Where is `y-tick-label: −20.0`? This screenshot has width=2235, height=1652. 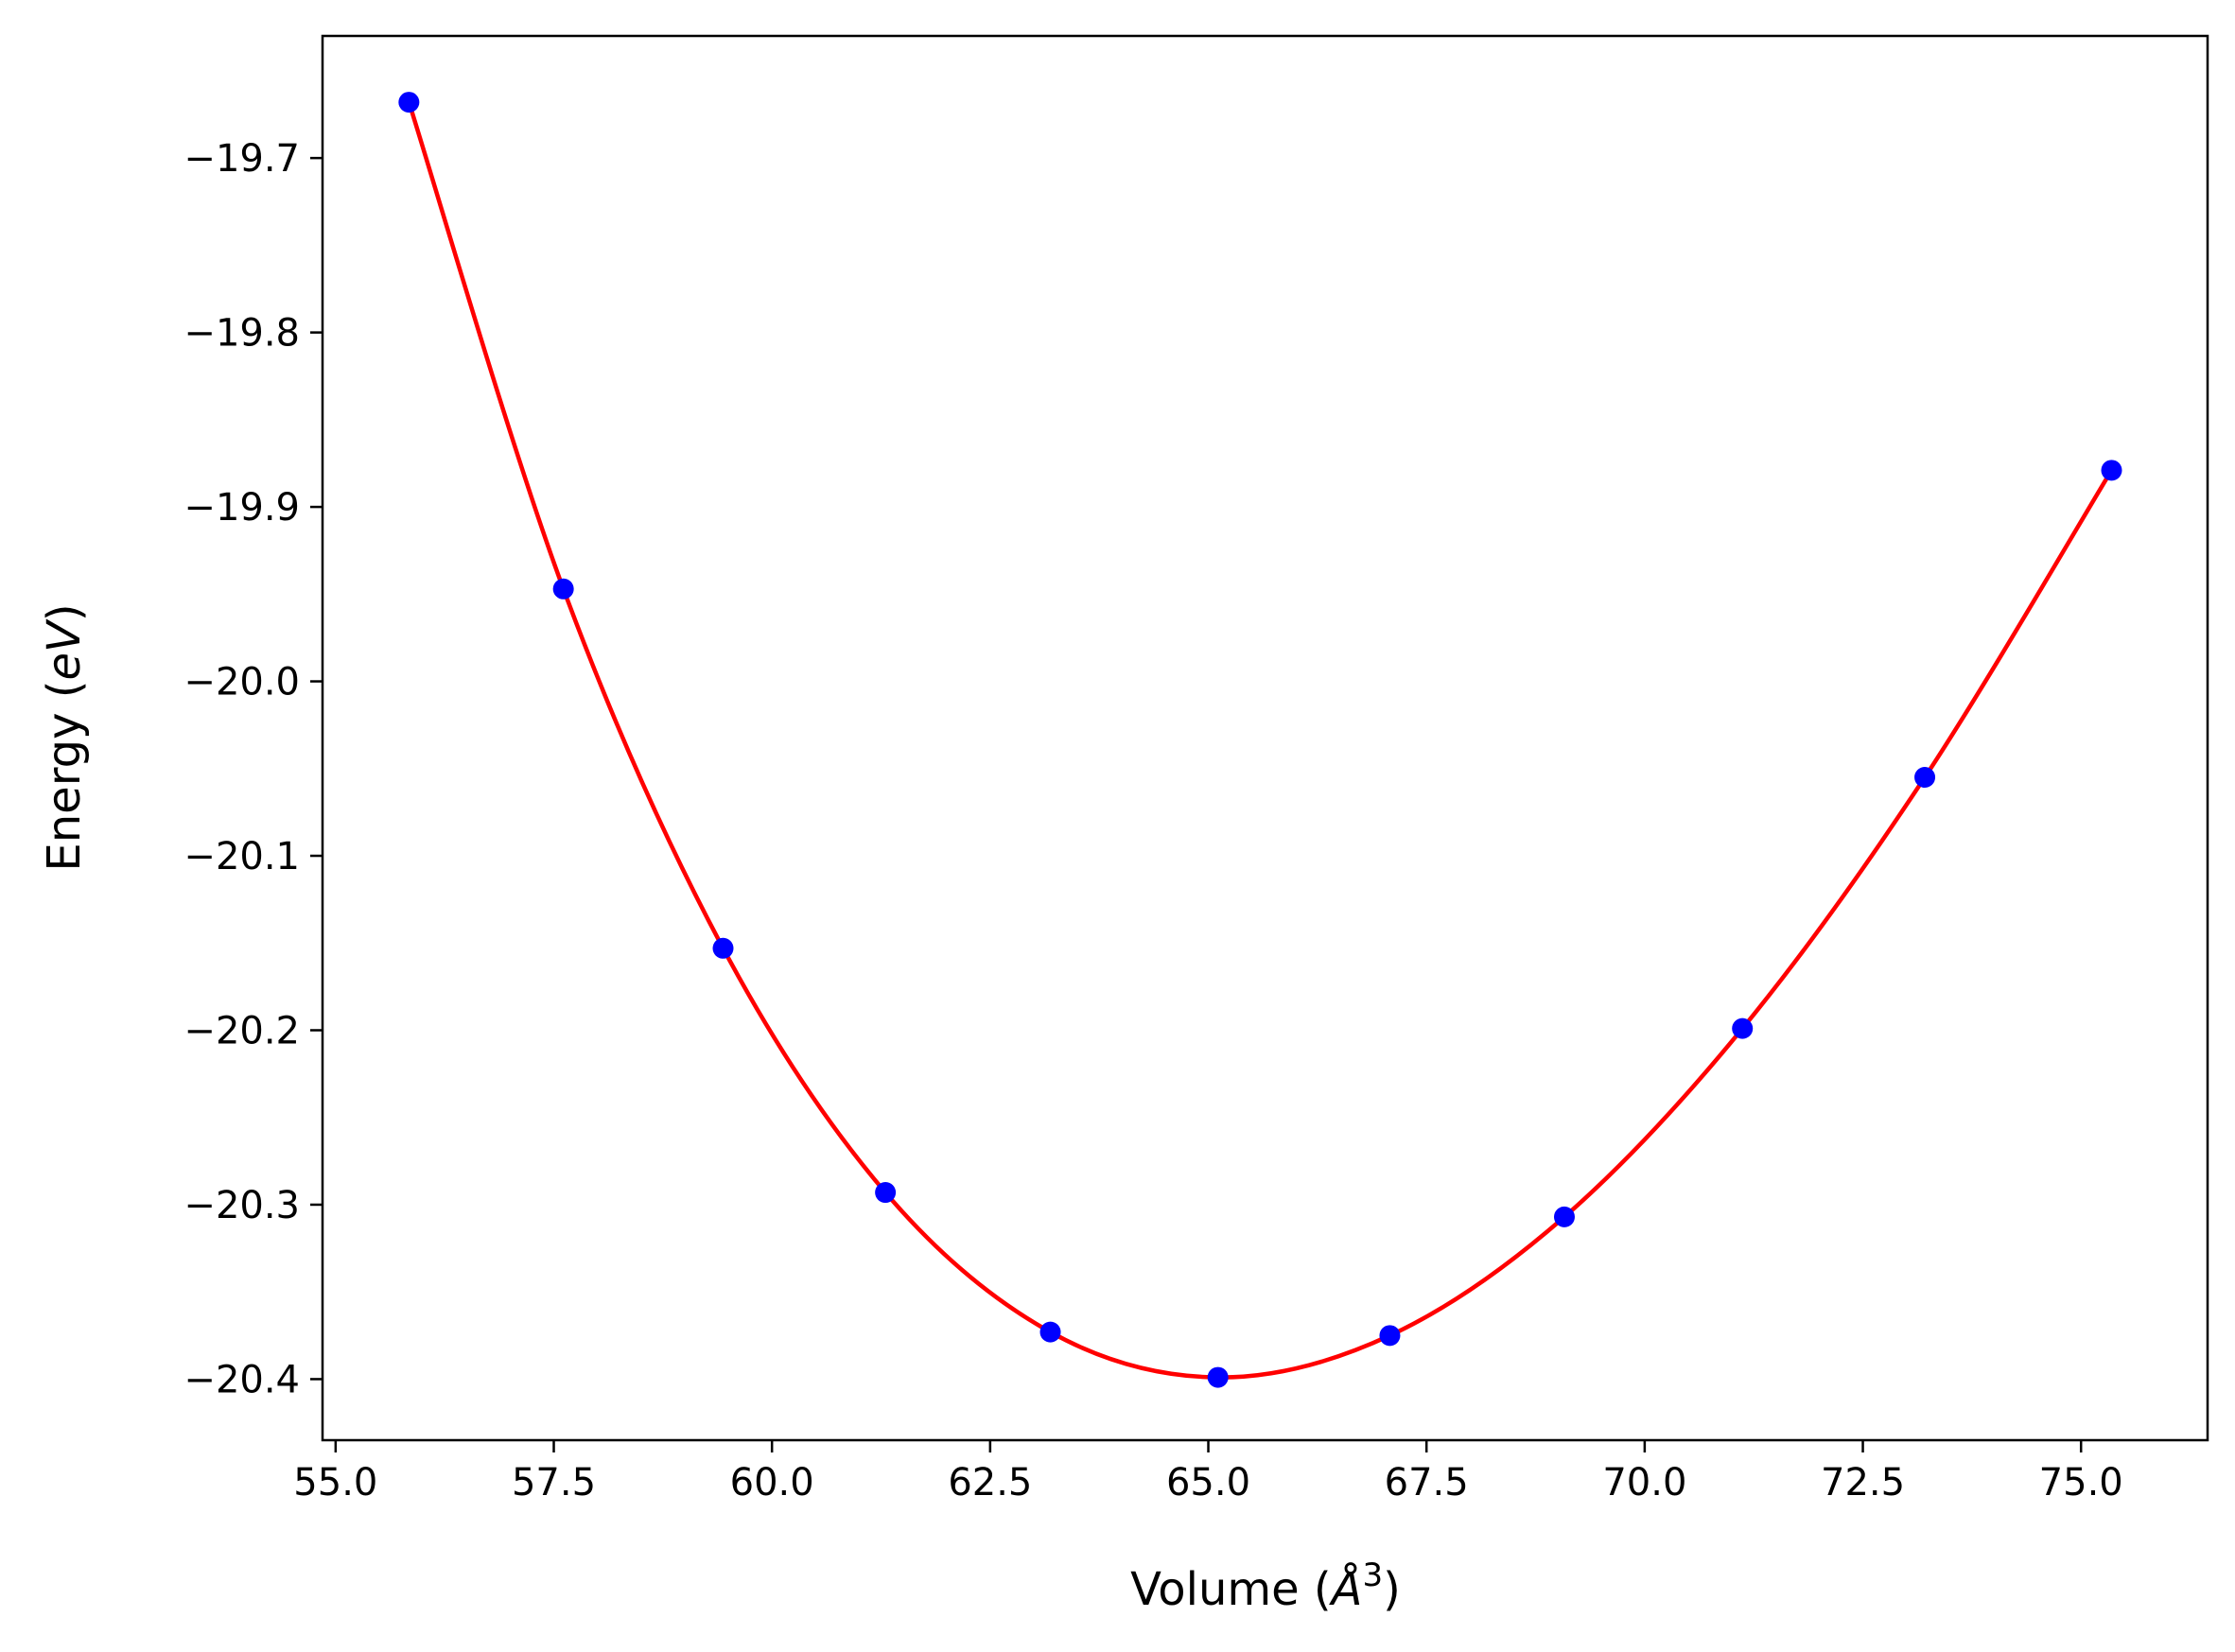 y-tick-label: −20.0 is located at coordinates (241, 682).